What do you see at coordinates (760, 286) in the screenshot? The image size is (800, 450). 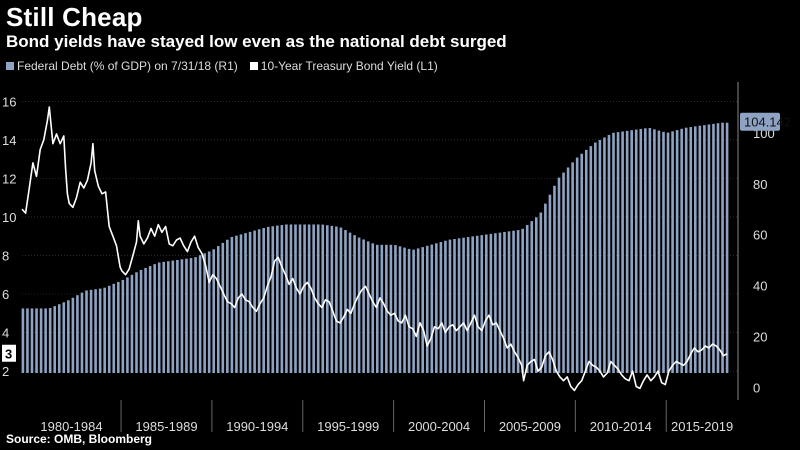 I see `right-tick-label: 40` at bounding box center [760, 286].